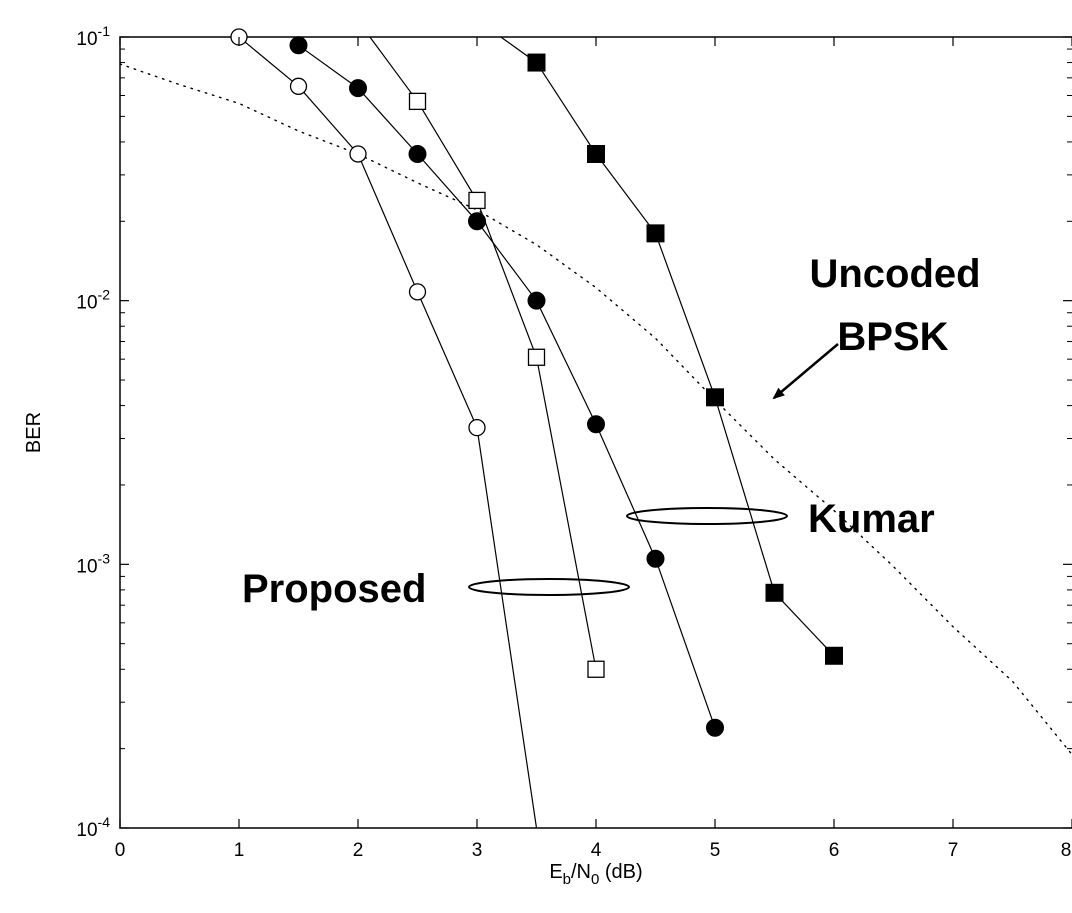  What do you see at coordinates (93, 300) in the screenshot?
I see `y-tick-label: 10⁻²` at bounding box center [93, 300].